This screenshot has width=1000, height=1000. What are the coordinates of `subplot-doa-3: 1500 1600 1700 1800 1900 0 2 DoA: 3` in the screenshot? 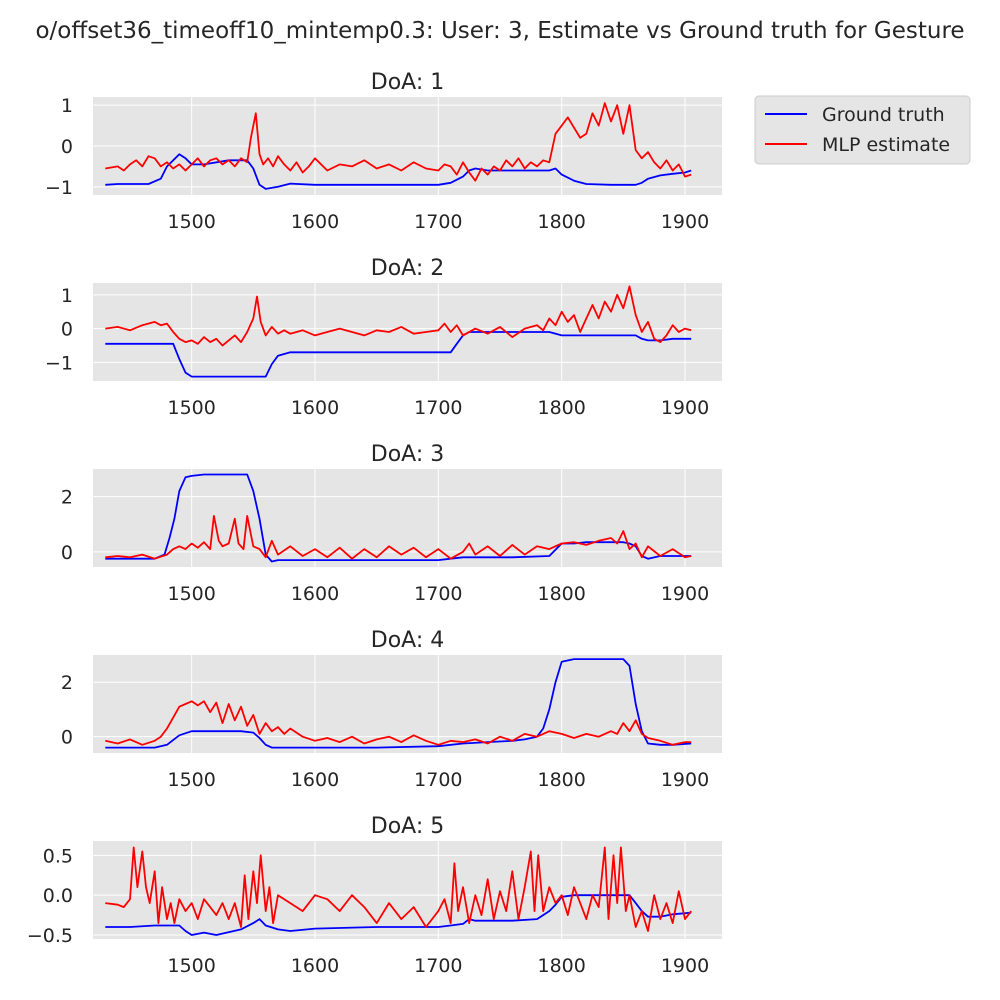 It's located at (391, 523).